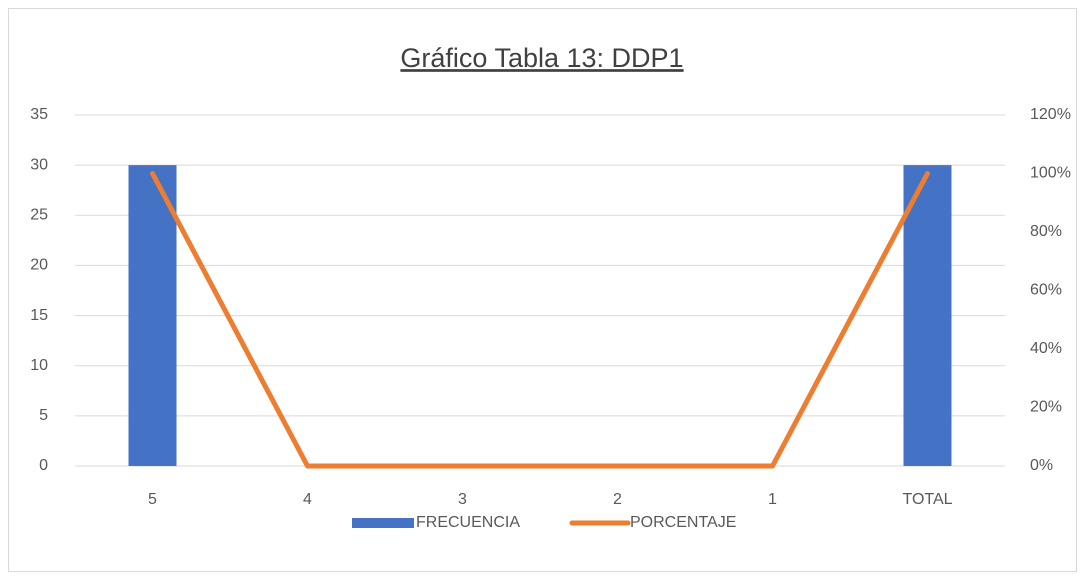 The height and width of the screenshot is (580, 1085). Describe the element at coordinates (307, 499) in the screenshot. I see `x-tick-label: 4` at that location.